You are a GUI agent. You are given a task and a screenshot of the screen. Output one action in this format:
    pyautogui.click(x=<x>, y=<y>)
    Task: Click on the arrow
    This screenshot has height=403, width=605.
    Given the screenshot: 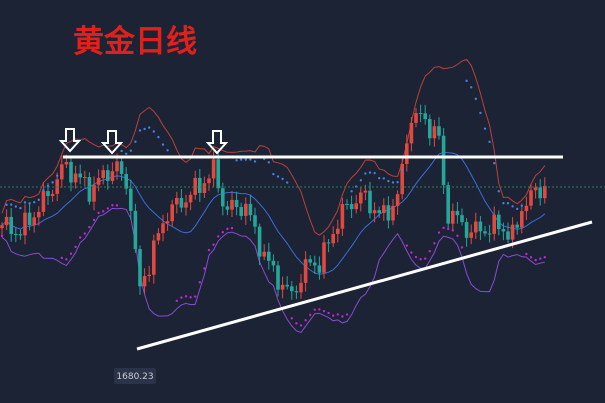 What is the action you would take?
    pyautogui.click(x=217, y=142)
    